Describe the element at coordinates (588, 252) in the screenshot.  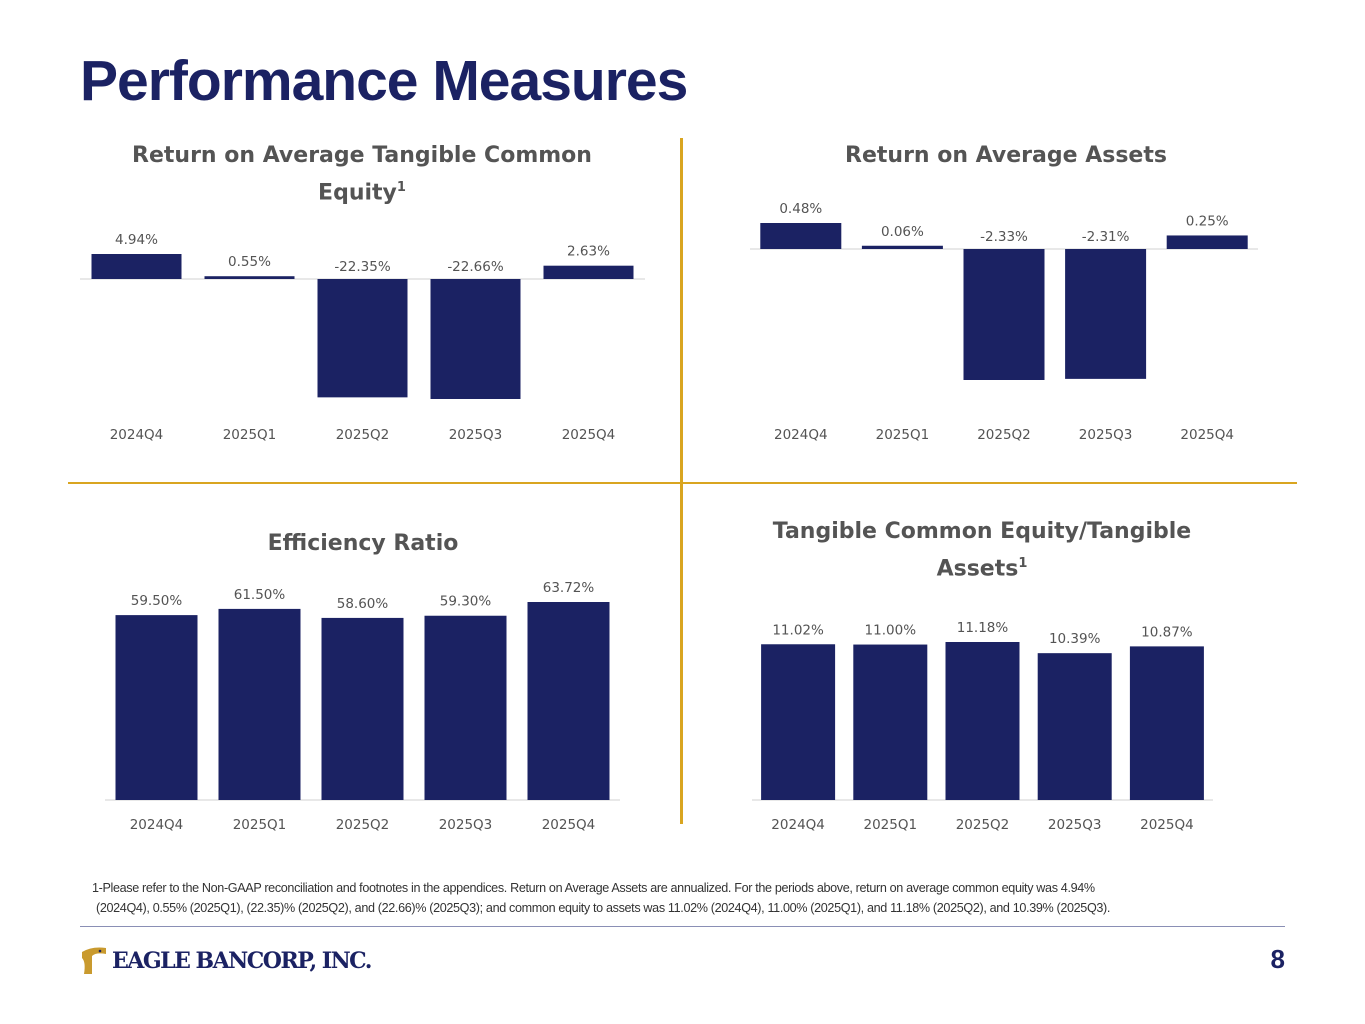
I see `data-label: 2.63%` at that location.